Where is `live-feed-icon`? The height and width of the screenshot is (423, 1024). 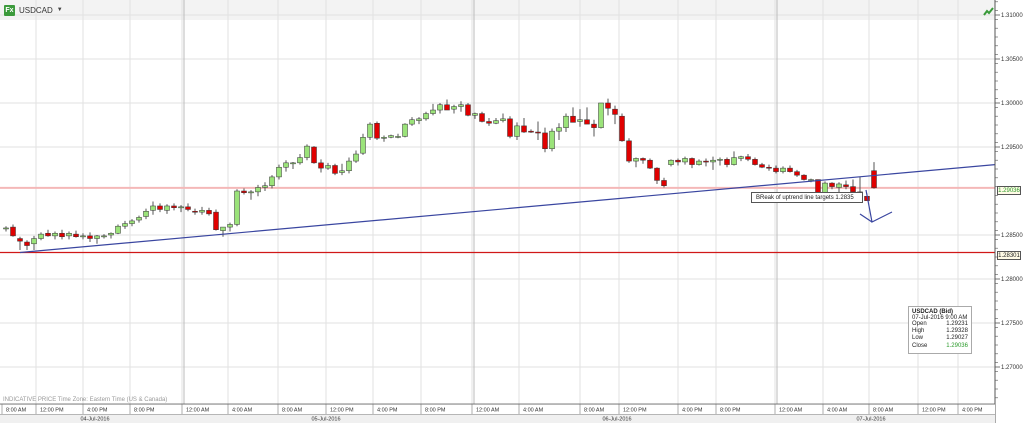 live-feed-icon is located at coordinates (988, 11).